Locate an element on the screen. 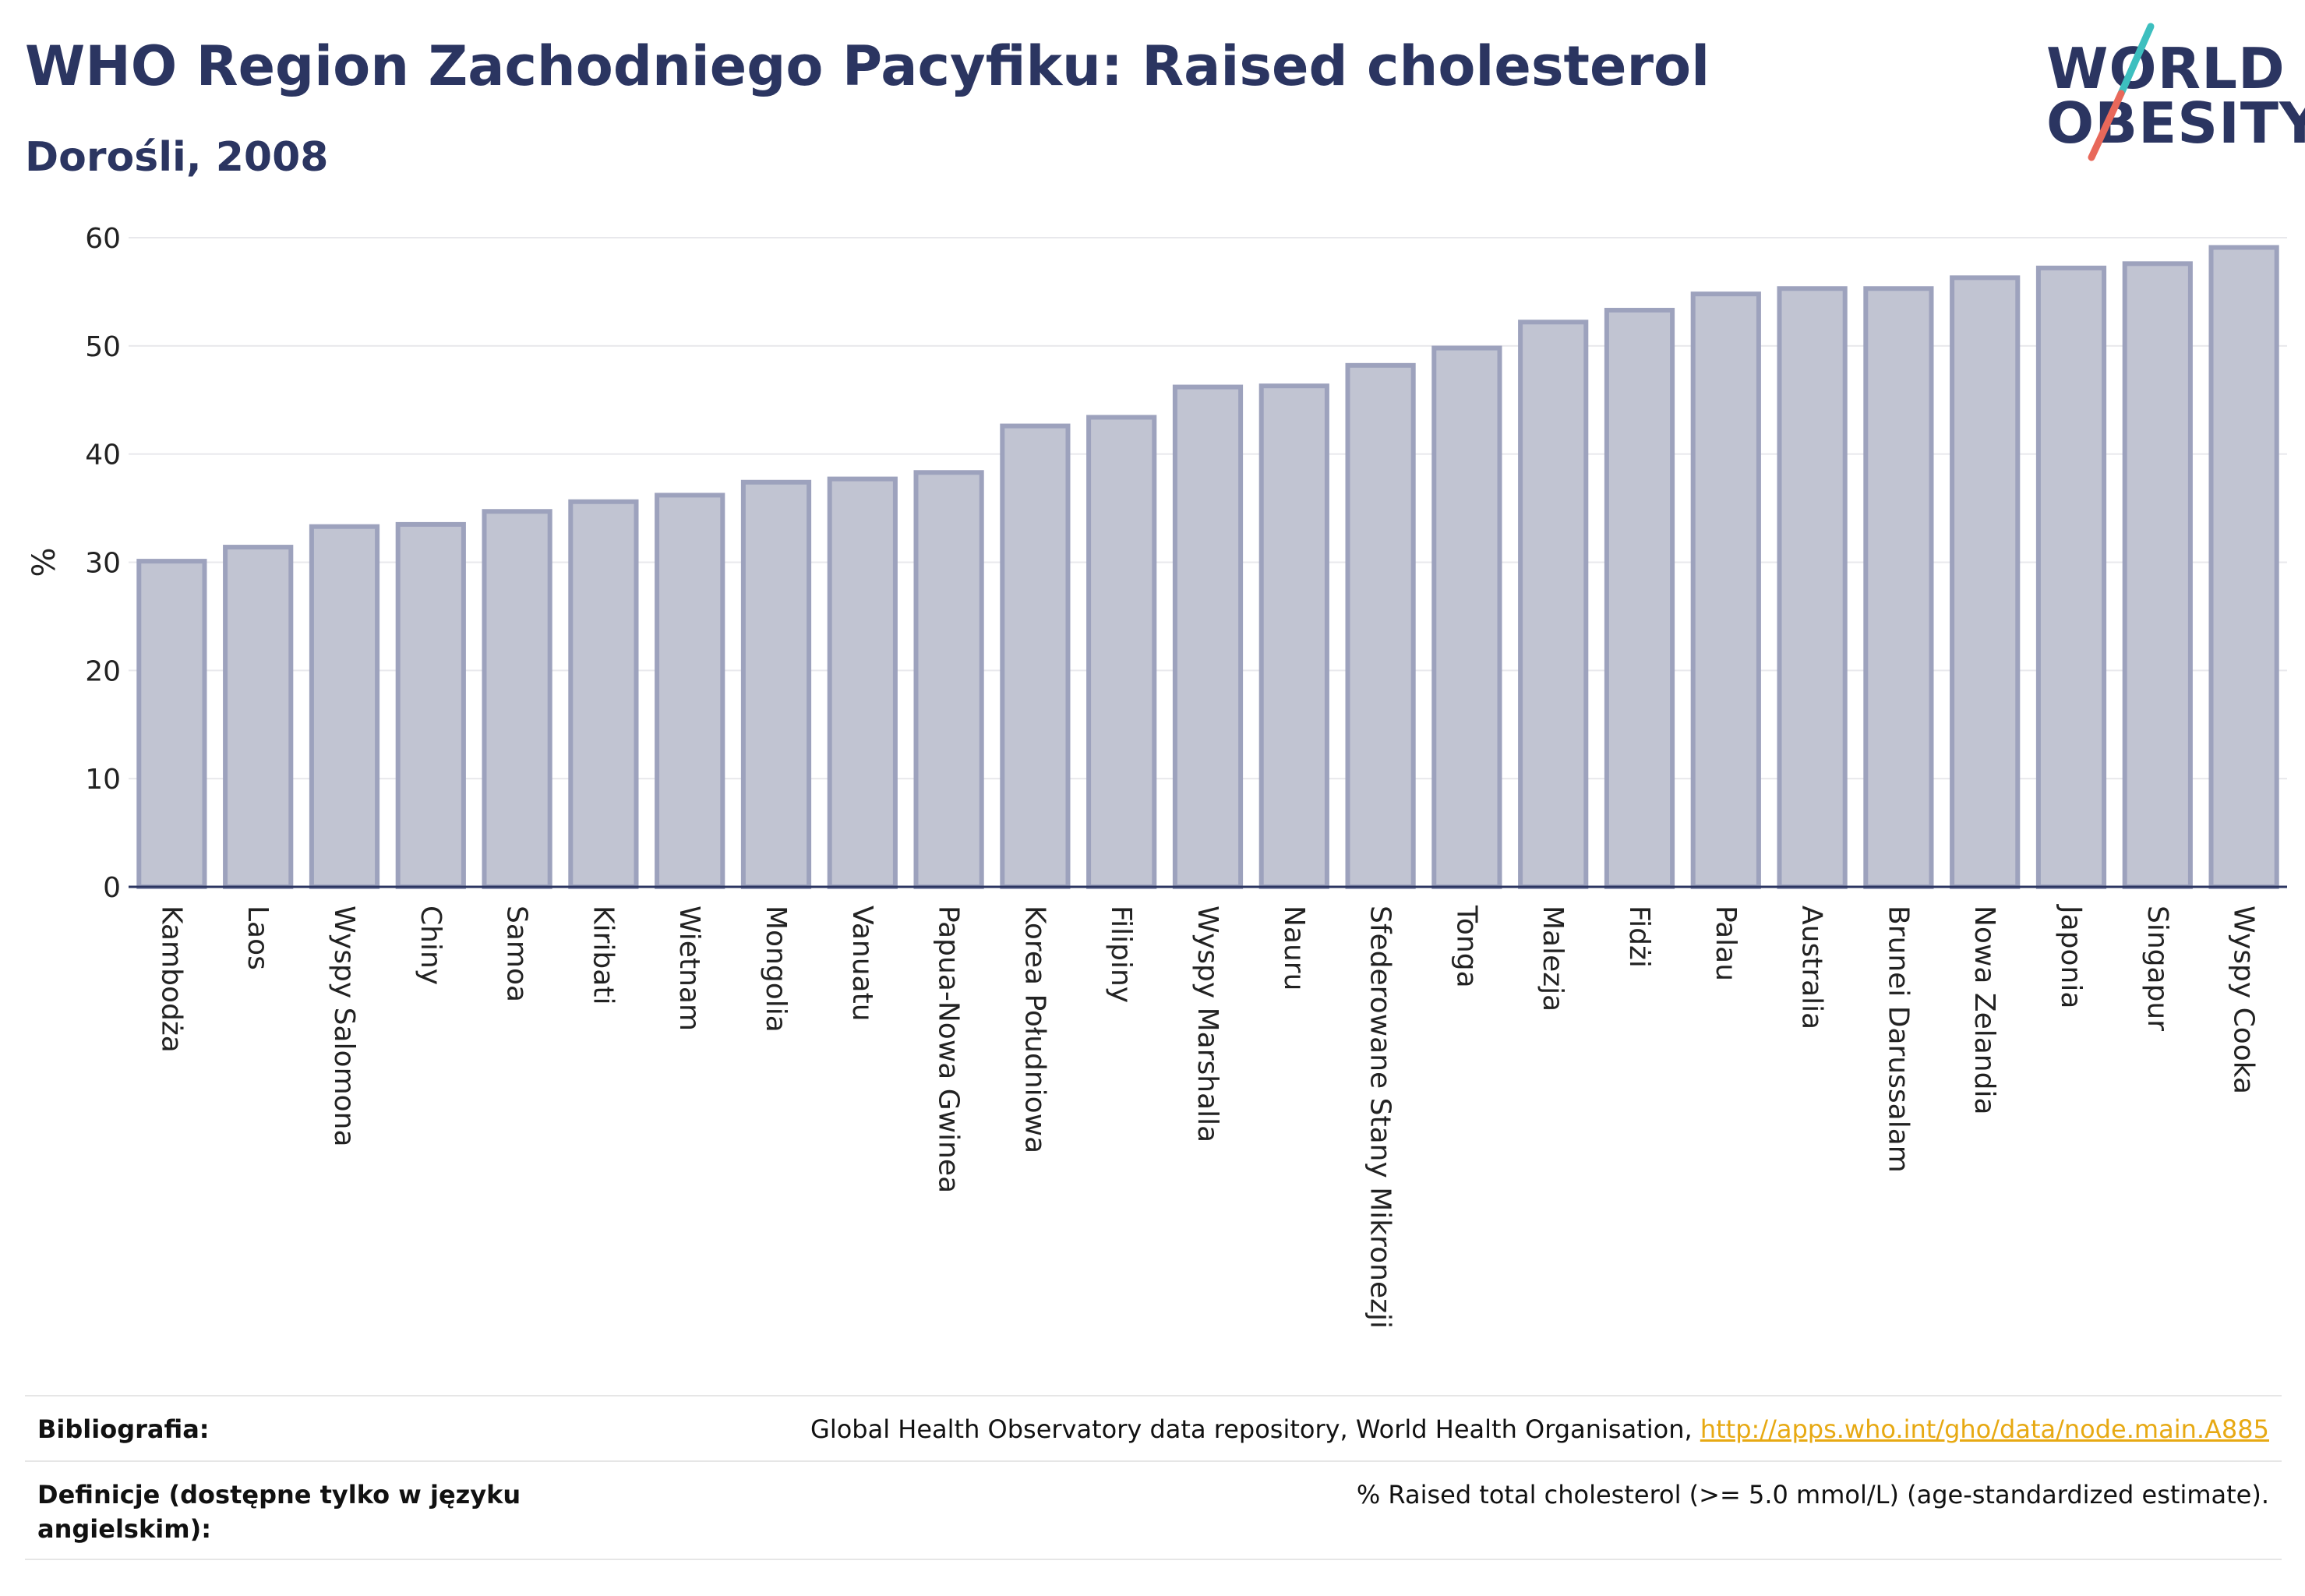  footer-divider-middle is located at coordinates (1153, 1461).